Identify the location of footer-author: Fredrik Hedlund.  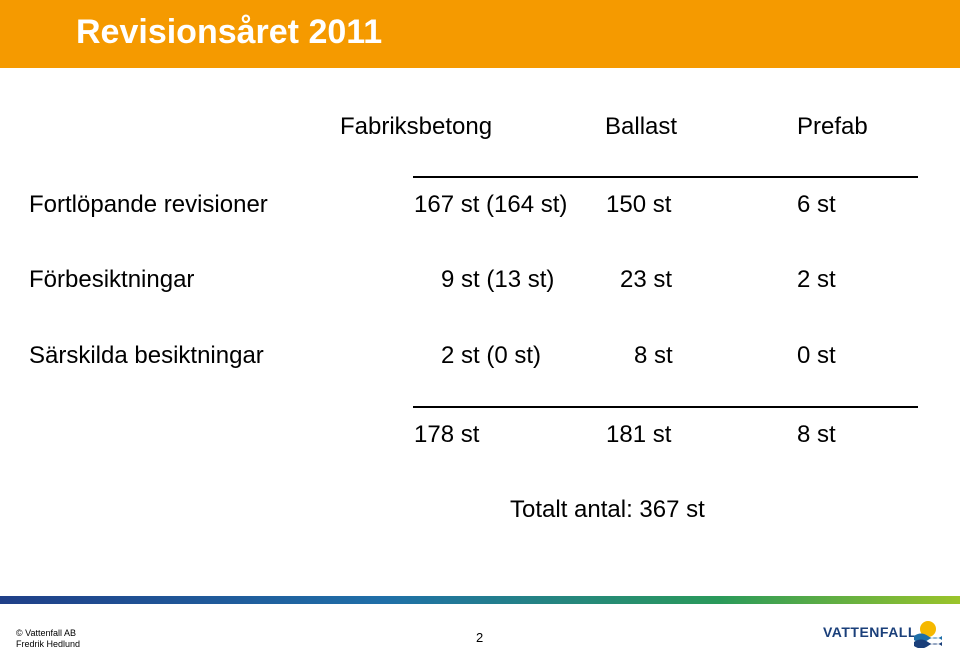
(48, 644).